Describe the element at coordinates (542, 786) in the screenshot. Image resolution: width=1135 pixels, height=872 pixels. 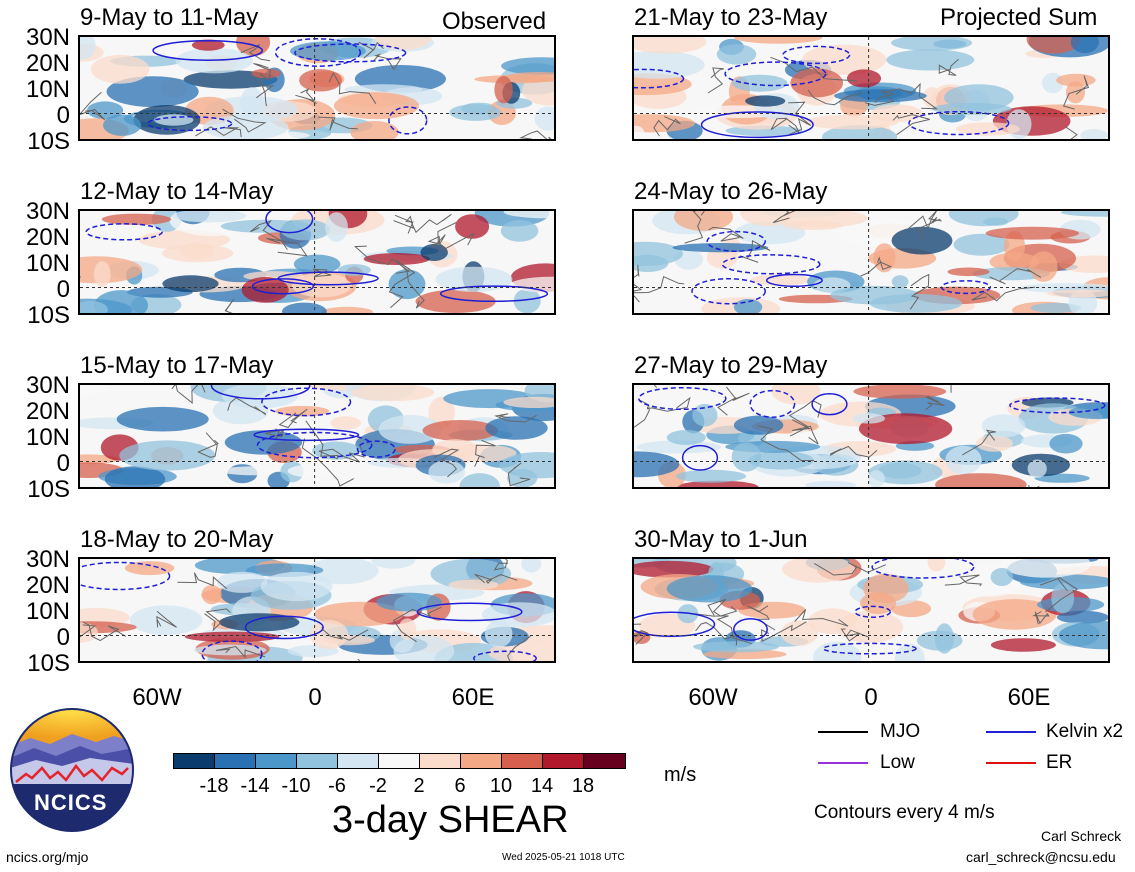
I see `colorbar-tick: 14` at that location.